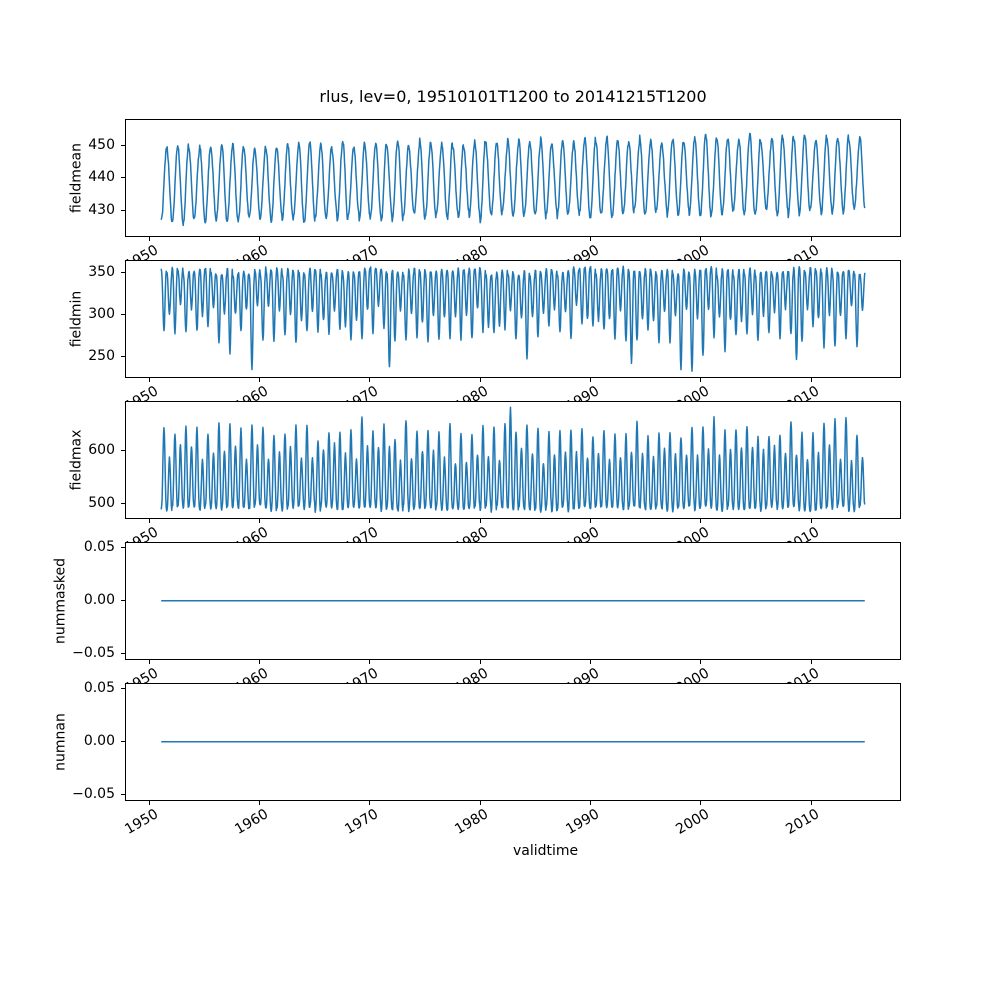  I want to click on y-tick-label: 440, so click(101, 177).